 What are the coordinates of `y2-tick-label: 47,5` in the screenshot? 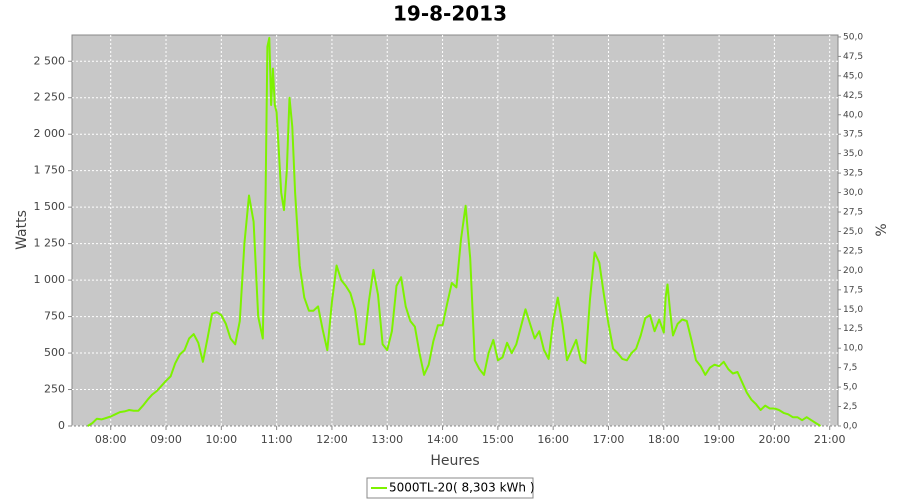 It's located at (853, 57).